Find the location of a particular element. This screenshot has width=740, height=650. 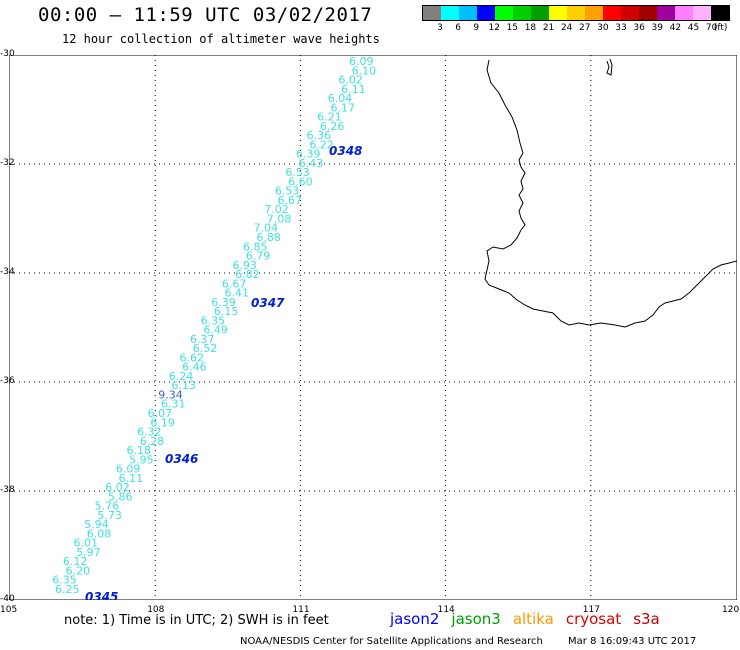

wave-height-label: 6.31 is located at coordinates (173, 404).